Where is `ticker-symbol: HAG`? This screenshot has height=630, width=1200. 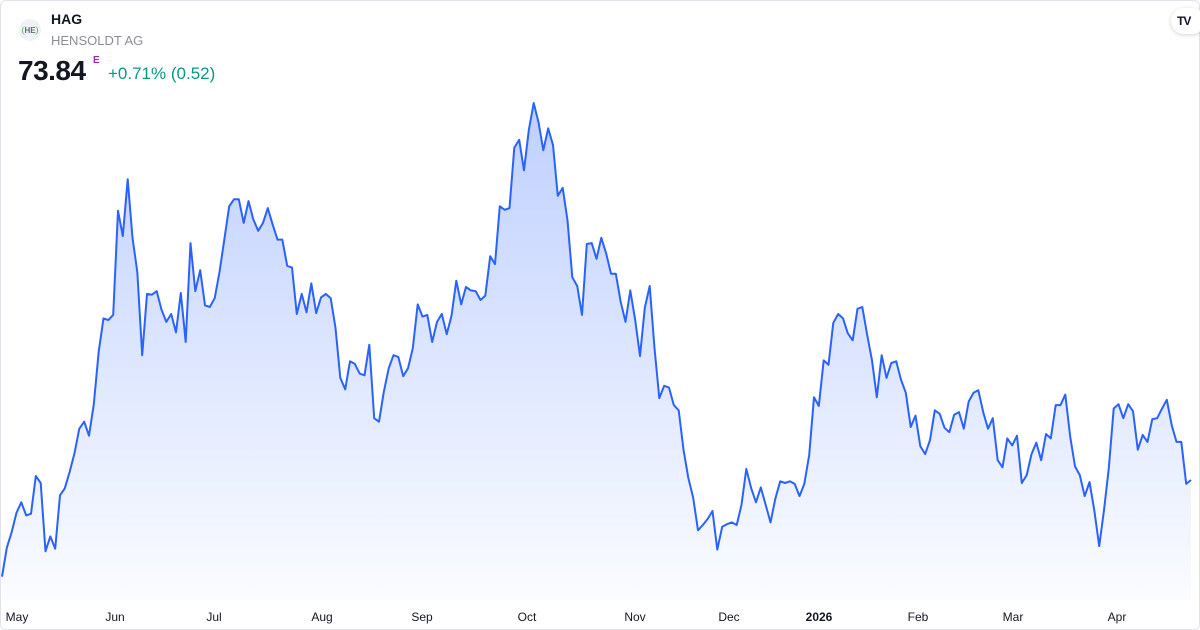
ticker-symbol: HAG is located at coordinates (67, 19).